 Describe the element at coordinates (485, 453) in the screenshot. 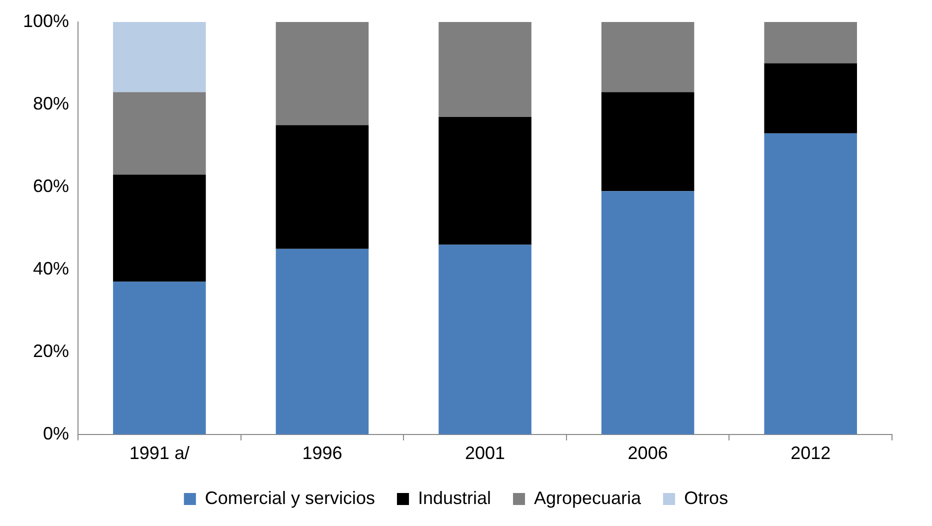

I see `x-tick-label: 2001` at that location.